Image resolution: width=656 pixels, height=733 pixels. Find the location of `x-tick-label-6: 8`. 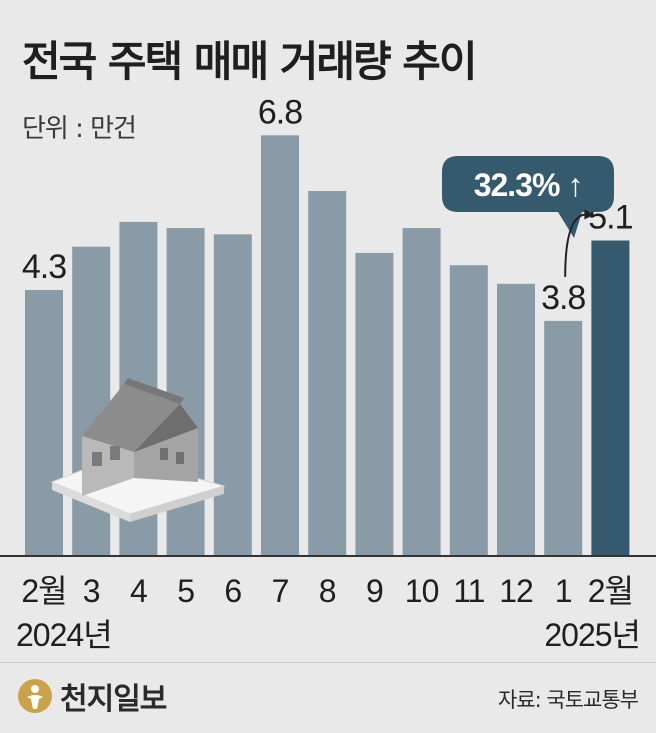

x-tick-label-6: 8 is located at coordinates (327, 591).